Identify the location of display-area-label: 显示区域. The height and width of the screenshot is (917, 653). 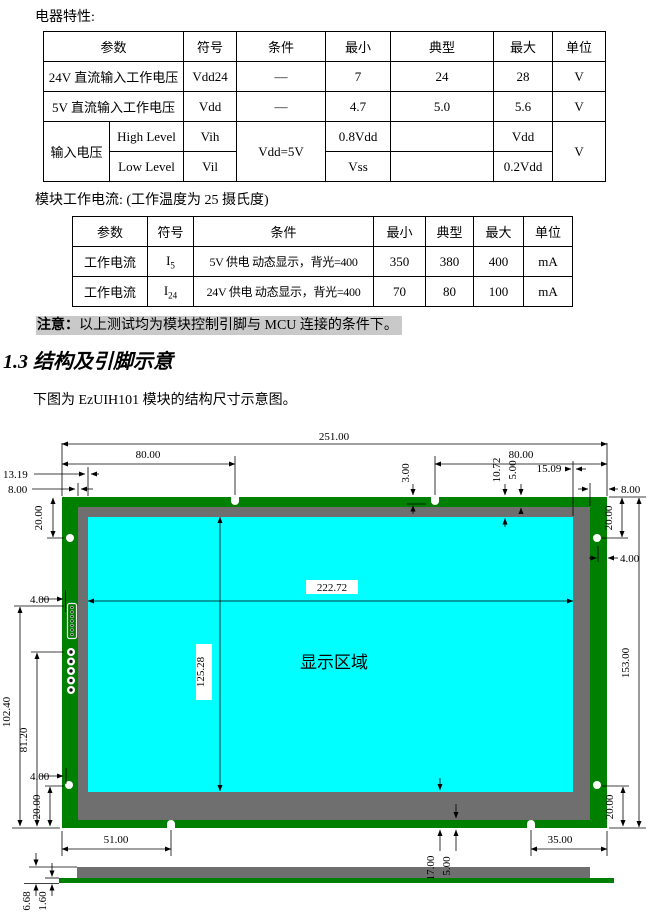
(334, 662).